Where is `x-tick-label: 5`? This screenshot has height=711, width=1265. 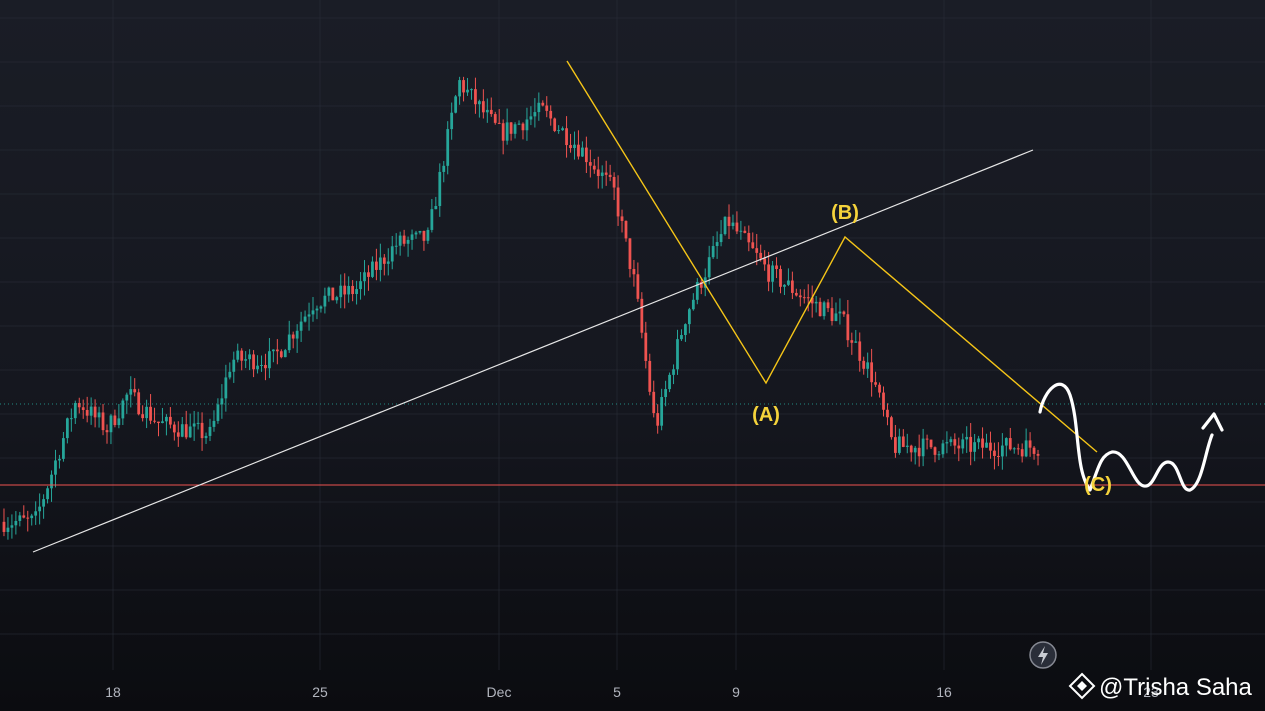
x-tick-label: 5 is located at coordinates (617, 692).